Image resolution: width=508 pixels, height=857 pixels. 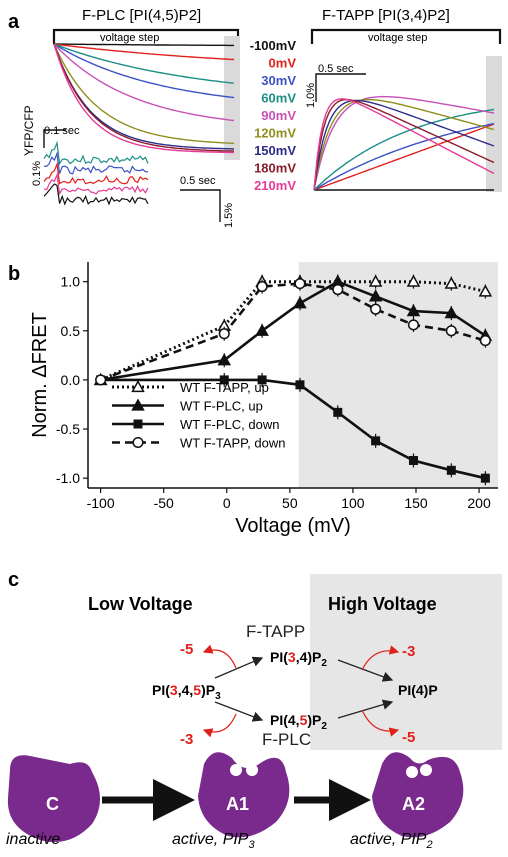 What do you see at coordinates (290, 503) in the screenshot?
I see `x-tick-label-3: 50` at bounding box center [290, 503].